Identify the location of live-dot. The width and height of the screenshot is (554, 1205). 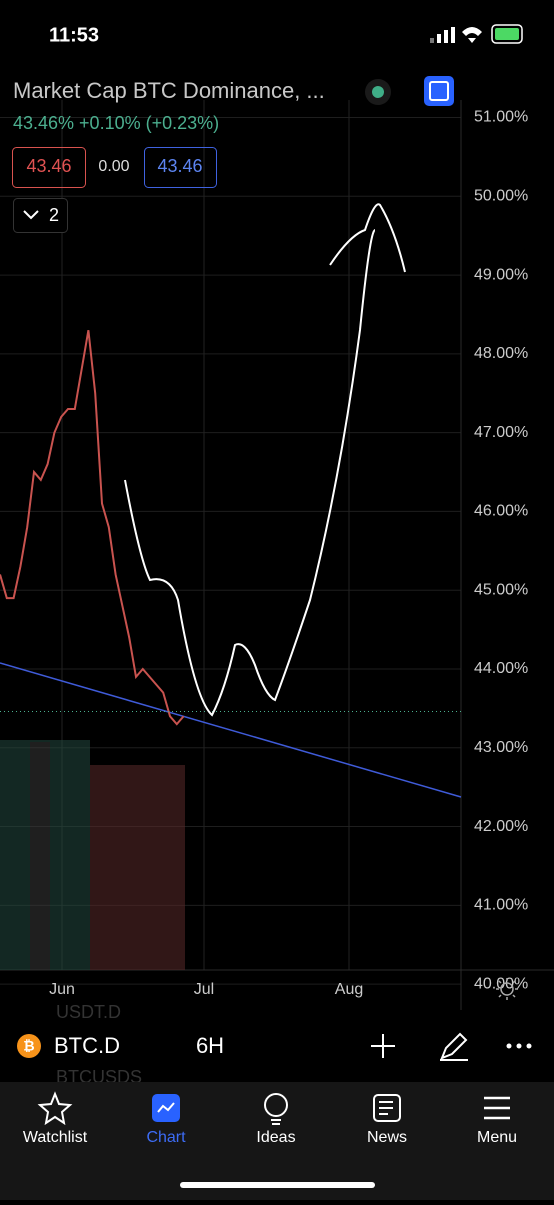
(378, 92).